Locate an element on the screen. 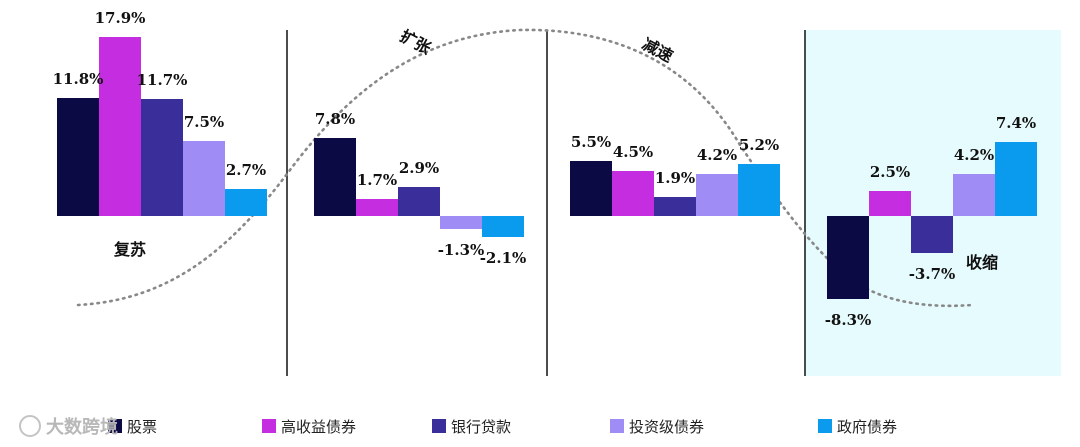 This screenshot has height=447, width=1080. value-label-3-4: 4.2% is located at coordinates (717, 155).